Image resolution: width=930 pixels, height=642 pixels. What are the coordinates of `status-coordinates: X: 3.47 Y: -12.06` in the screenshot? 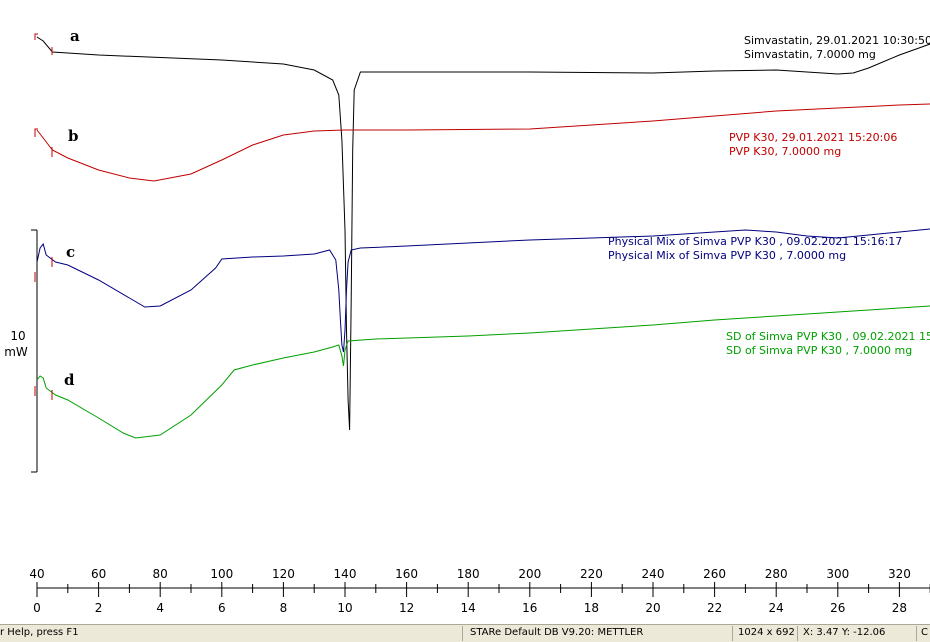 It's located at (844, 632).